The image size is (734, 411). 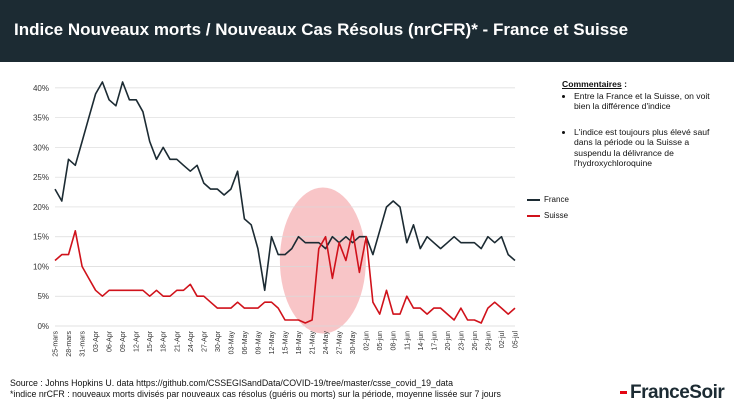 I want to click on x-tick-label: 09-May, so click(x=258, y=343).